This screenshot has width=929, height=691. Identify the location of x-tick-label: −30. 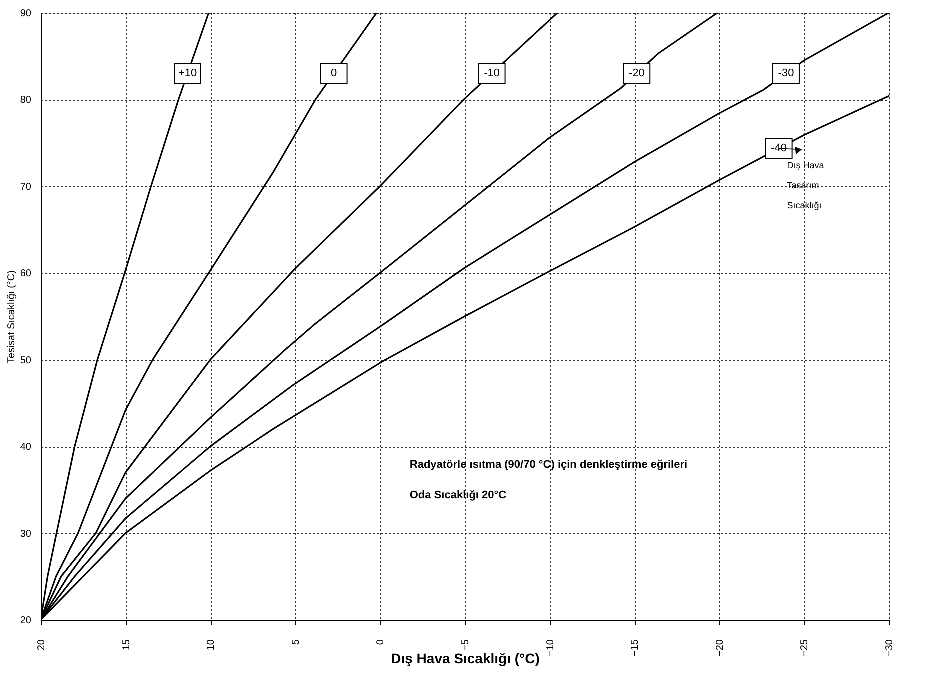
(890, 647).